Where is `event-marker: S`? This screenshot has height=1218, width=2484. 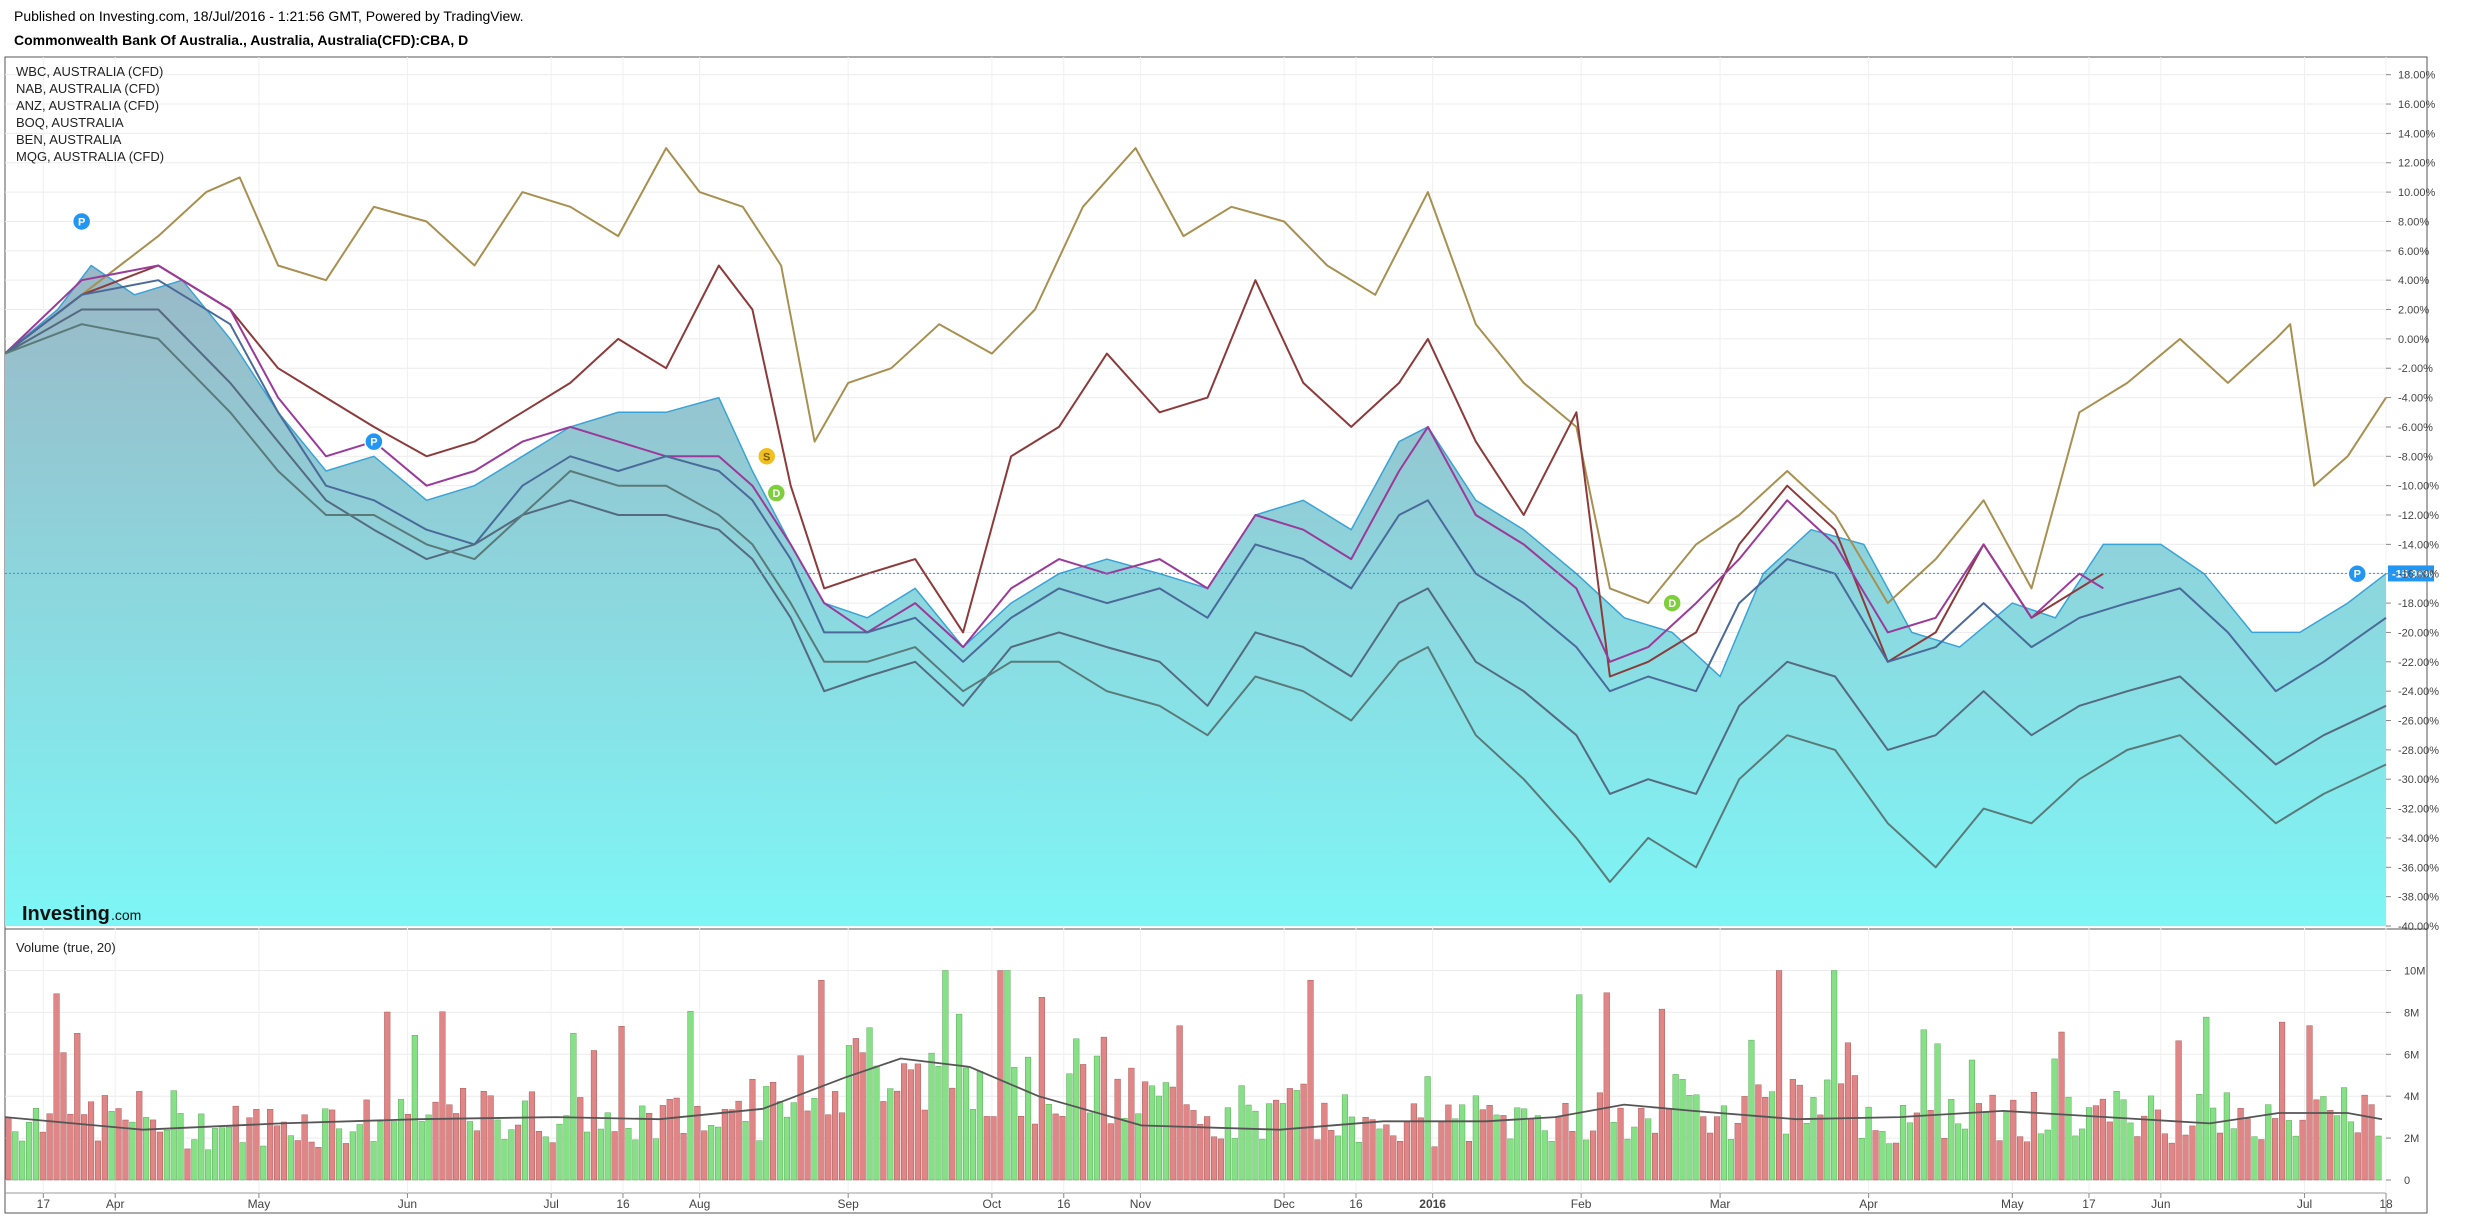
event-marker: S is located at coordinates (766, 456).